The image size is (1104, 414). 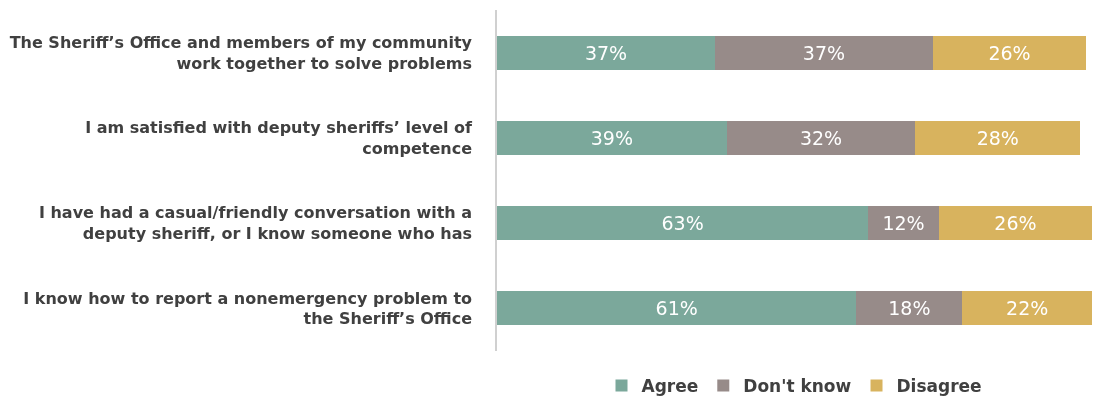 I want to click on y-tick-label: I have had a casual/friendly conversation with a deputy sheriff, or I know someone who has, so click(x=255, y=223).